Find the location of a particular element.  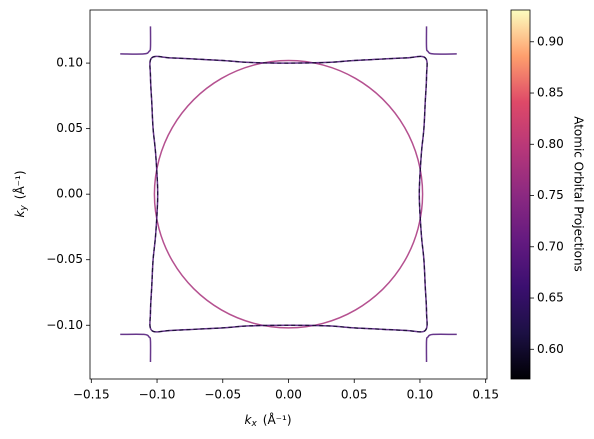

y-axis-label: ky (Å⁻¹) is located at coordinates (20, 194).